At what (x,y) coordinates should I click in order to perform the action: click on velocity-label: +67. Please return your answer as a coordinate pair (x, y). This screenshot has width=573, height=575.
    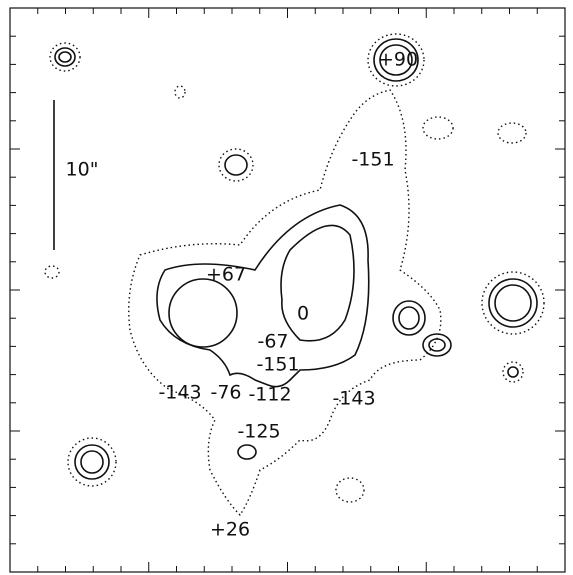
    Looking at the image, I should click on (226, 275).